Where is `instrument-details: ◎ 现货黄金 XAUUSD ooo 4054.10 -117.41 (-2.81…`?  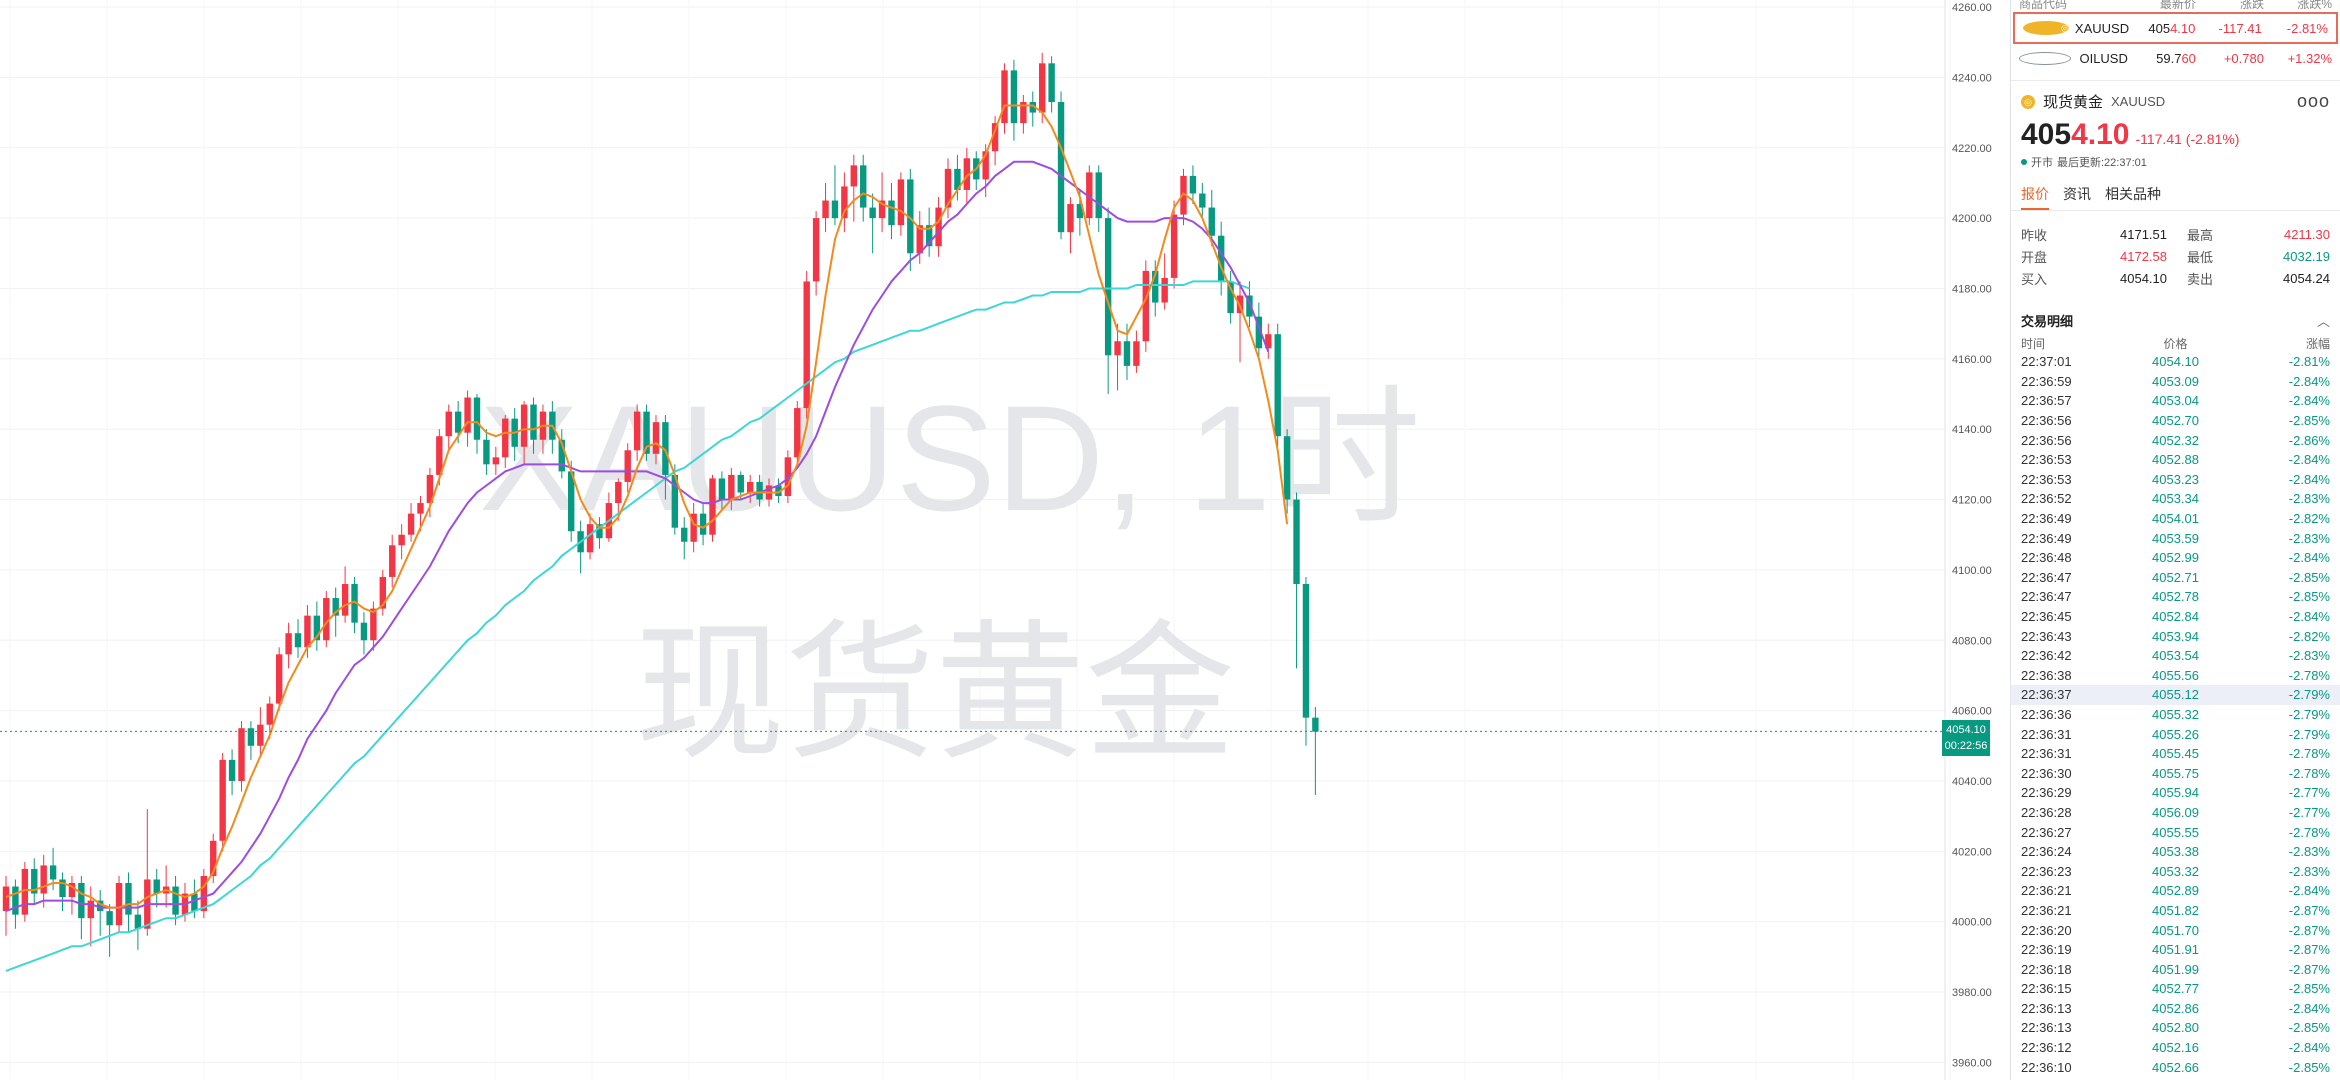 instrument-details: ◎ 现货黄金 XAUUSD ooo 4054.10 -117.41 (-2.81… is located at coordinates (2175, 125).